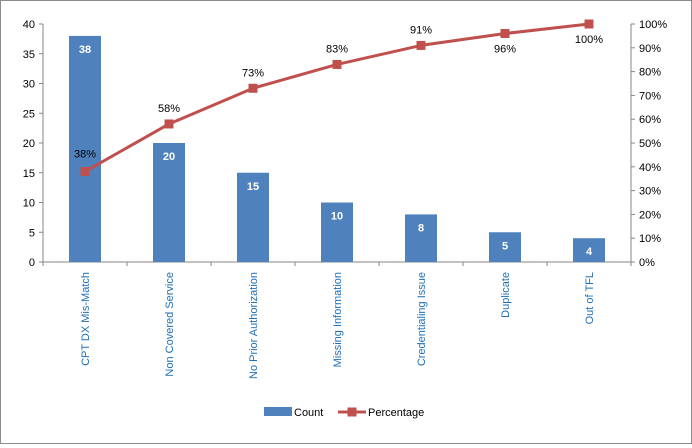 This screenshot has width=692, height=448. Describe the element at coordinates (337, 49) in the screenshot. I see `percentage-value-label: 83%` at that location.